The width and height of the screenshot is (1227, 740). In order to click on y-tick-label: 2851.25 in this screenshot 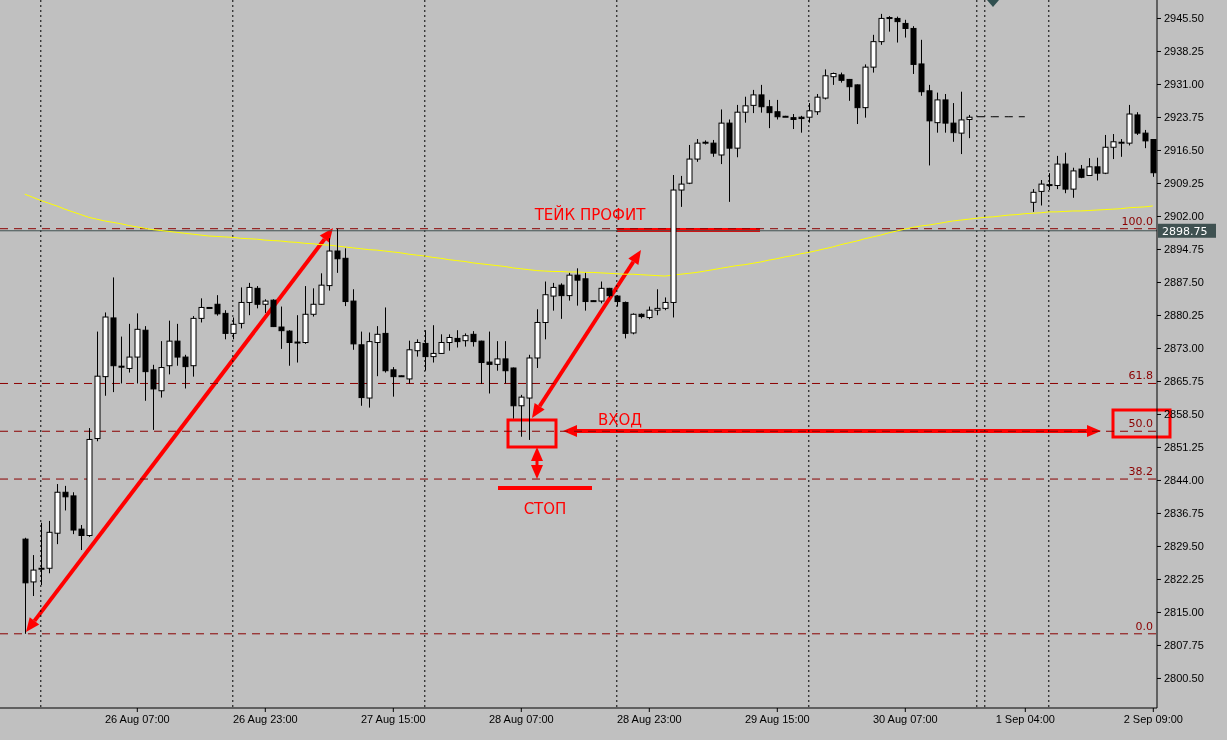, I will do `click(1184, 446)`.